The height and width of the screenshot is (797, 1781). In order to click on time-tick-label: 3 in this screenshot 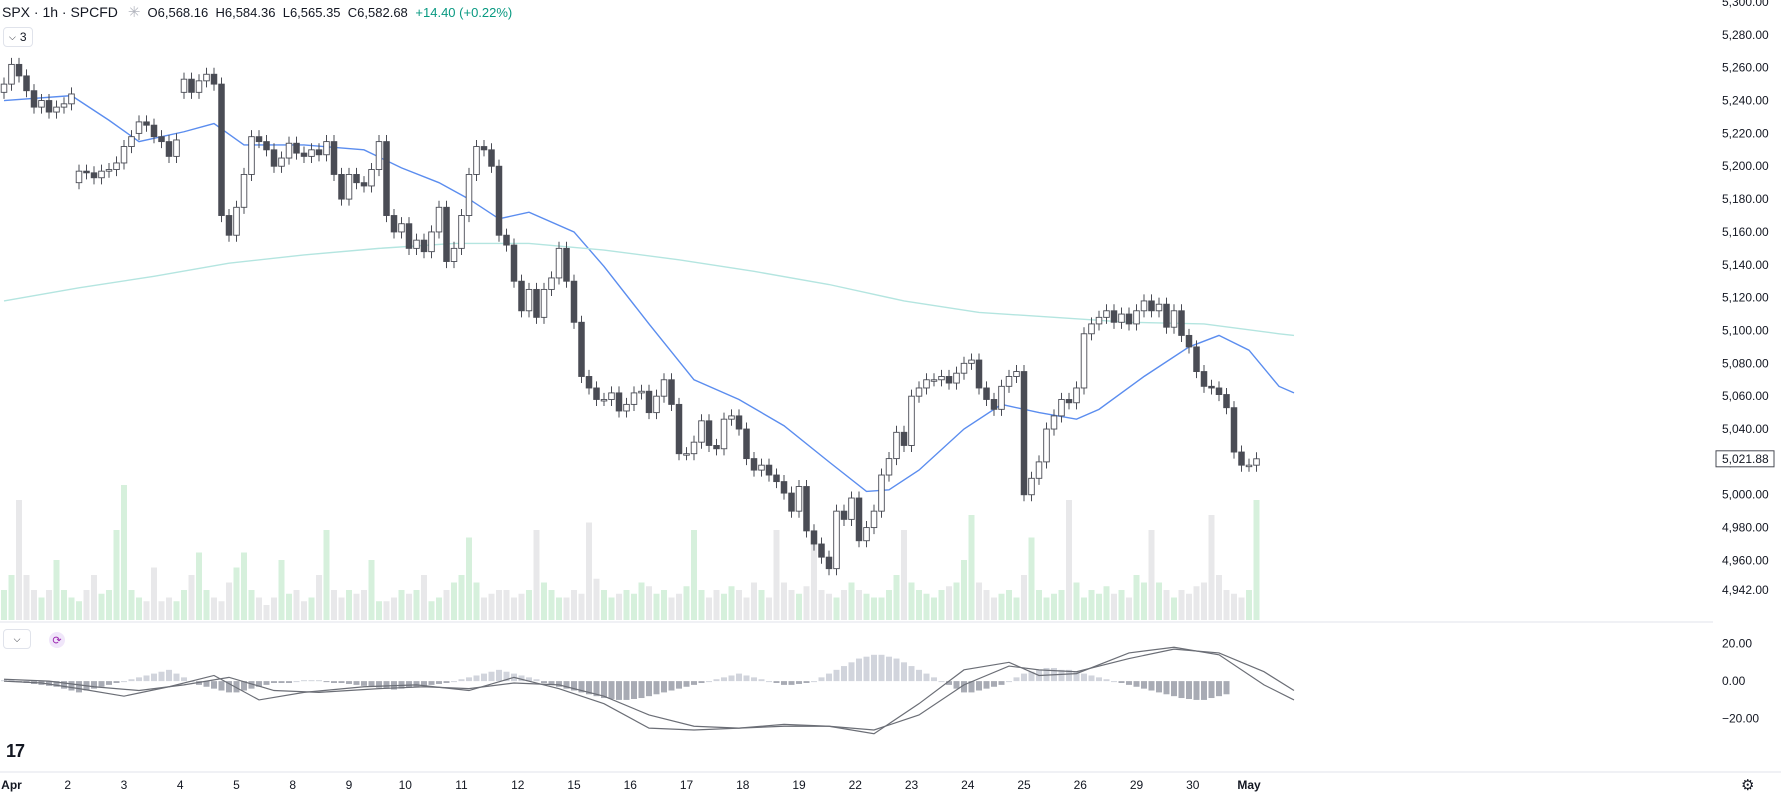, I will do `click(124, 785)`.